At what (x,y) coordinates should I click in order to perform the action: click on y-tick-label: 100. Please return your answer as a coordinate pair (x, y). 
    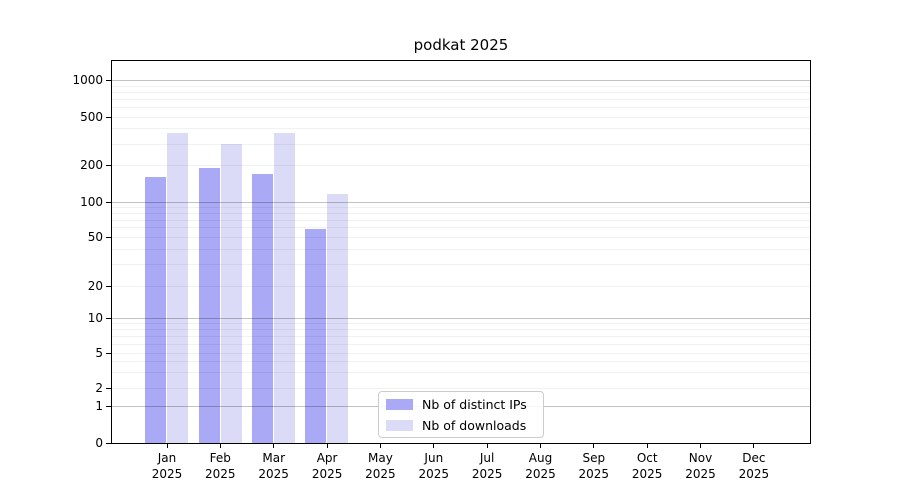
    Looking at the image, I should click on (91, 201).